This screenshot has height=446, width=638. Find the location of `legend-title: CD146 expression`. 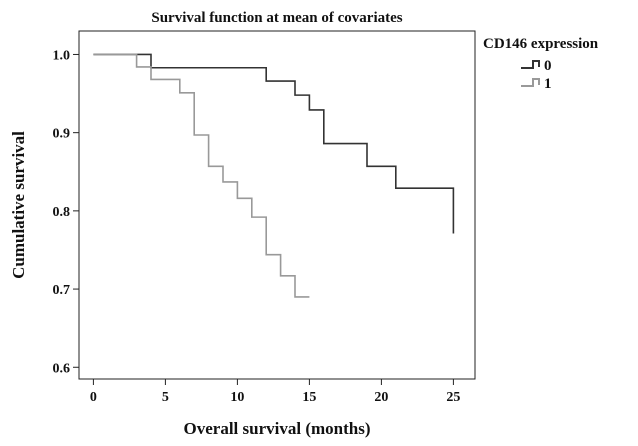

legend-title: CD146 expression is located at coordinates (541, 44).